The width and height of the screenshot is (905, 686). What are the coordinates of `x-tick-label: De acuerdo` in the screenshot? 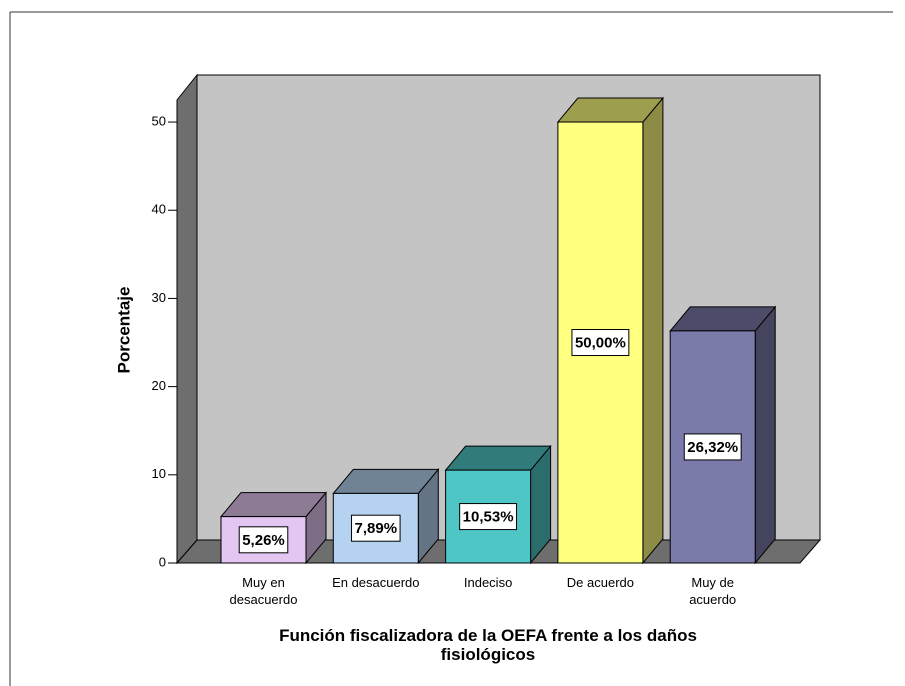 It's located at (600, 582).